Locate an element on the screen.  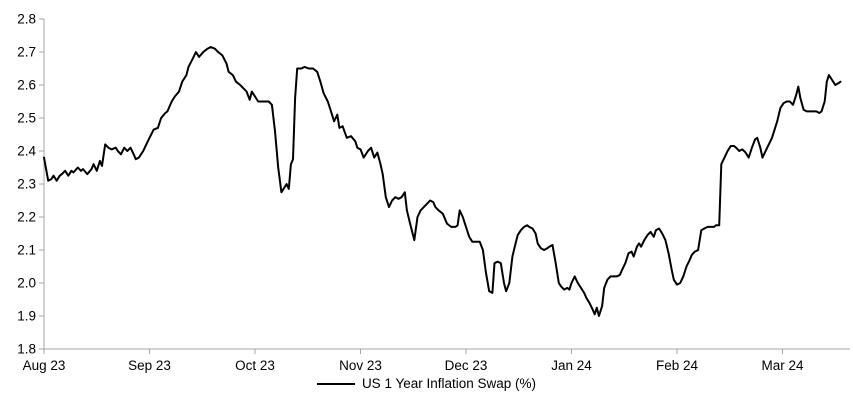
legend-label: US 1 Year Inflation Swap (%) is located at coordinates (449, 383).